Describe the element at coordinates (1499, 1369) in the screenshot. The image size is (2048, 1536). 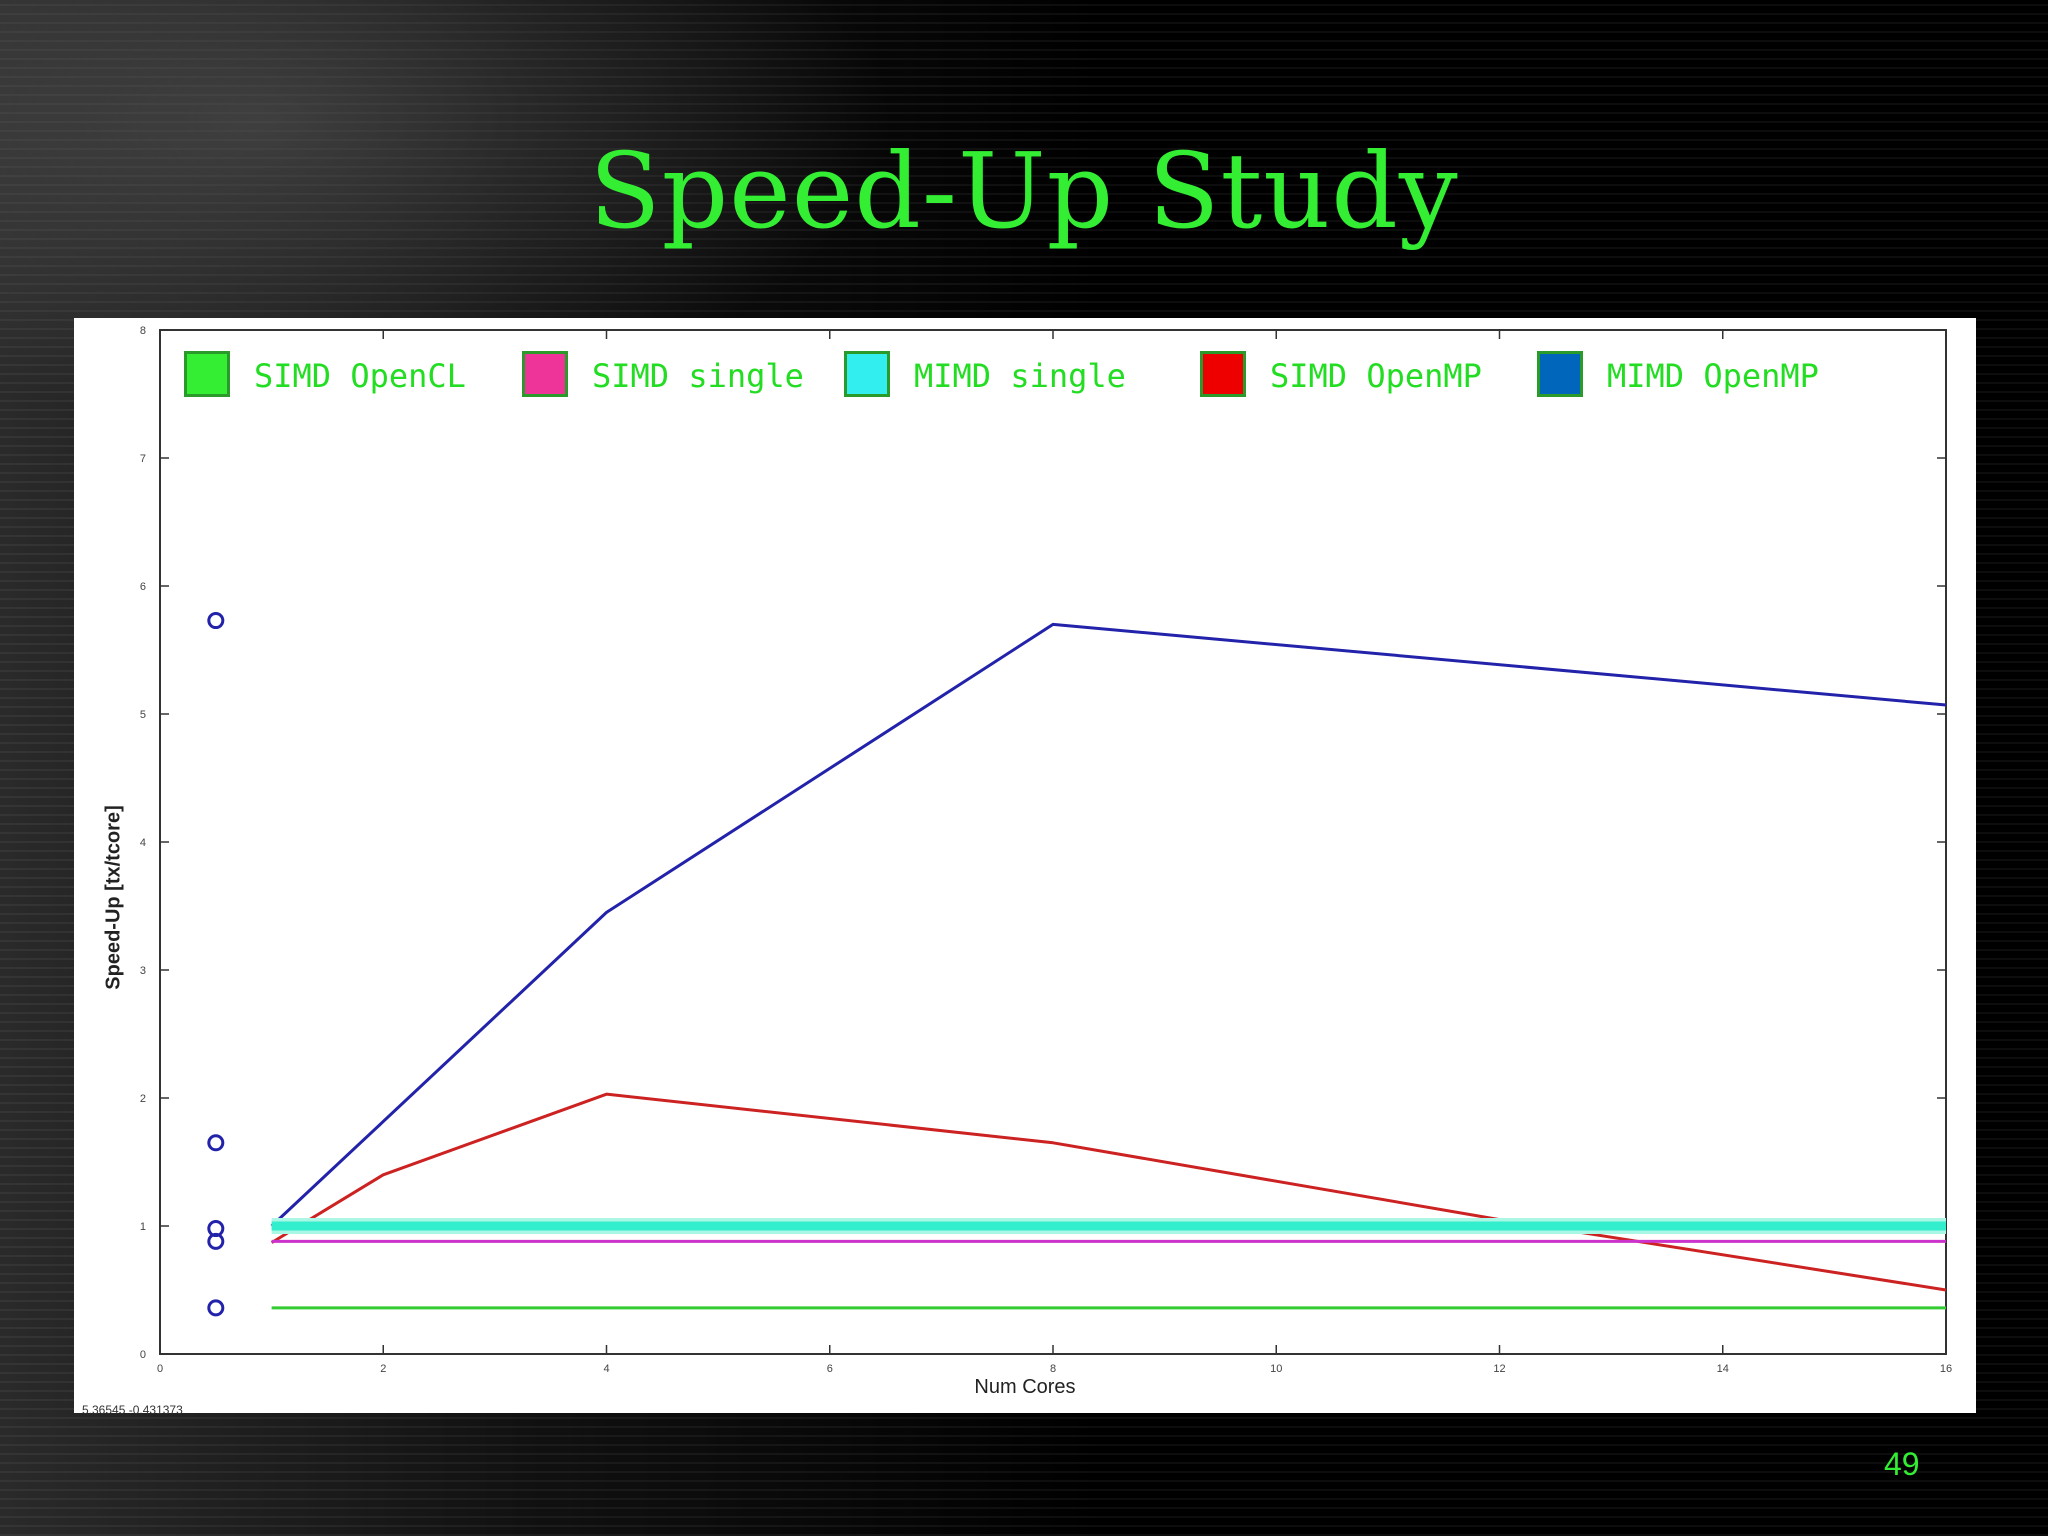
I see `x-tick-label: 12` at that location.